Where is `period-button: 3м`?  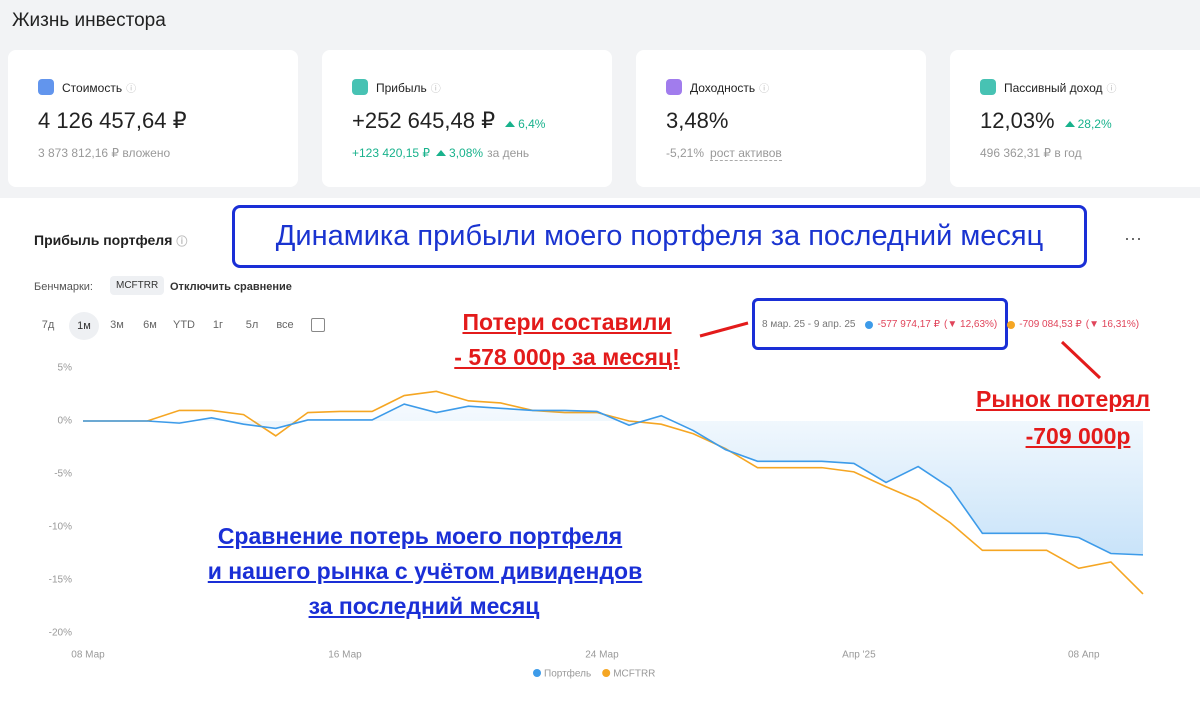 period-button: 3м is located at coordinates (117, 325).